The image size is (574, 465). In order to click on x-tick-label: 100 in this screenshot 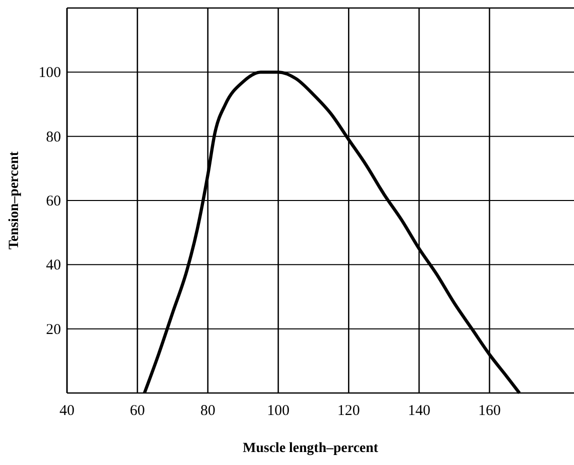, I will do `click(278, 411)`.